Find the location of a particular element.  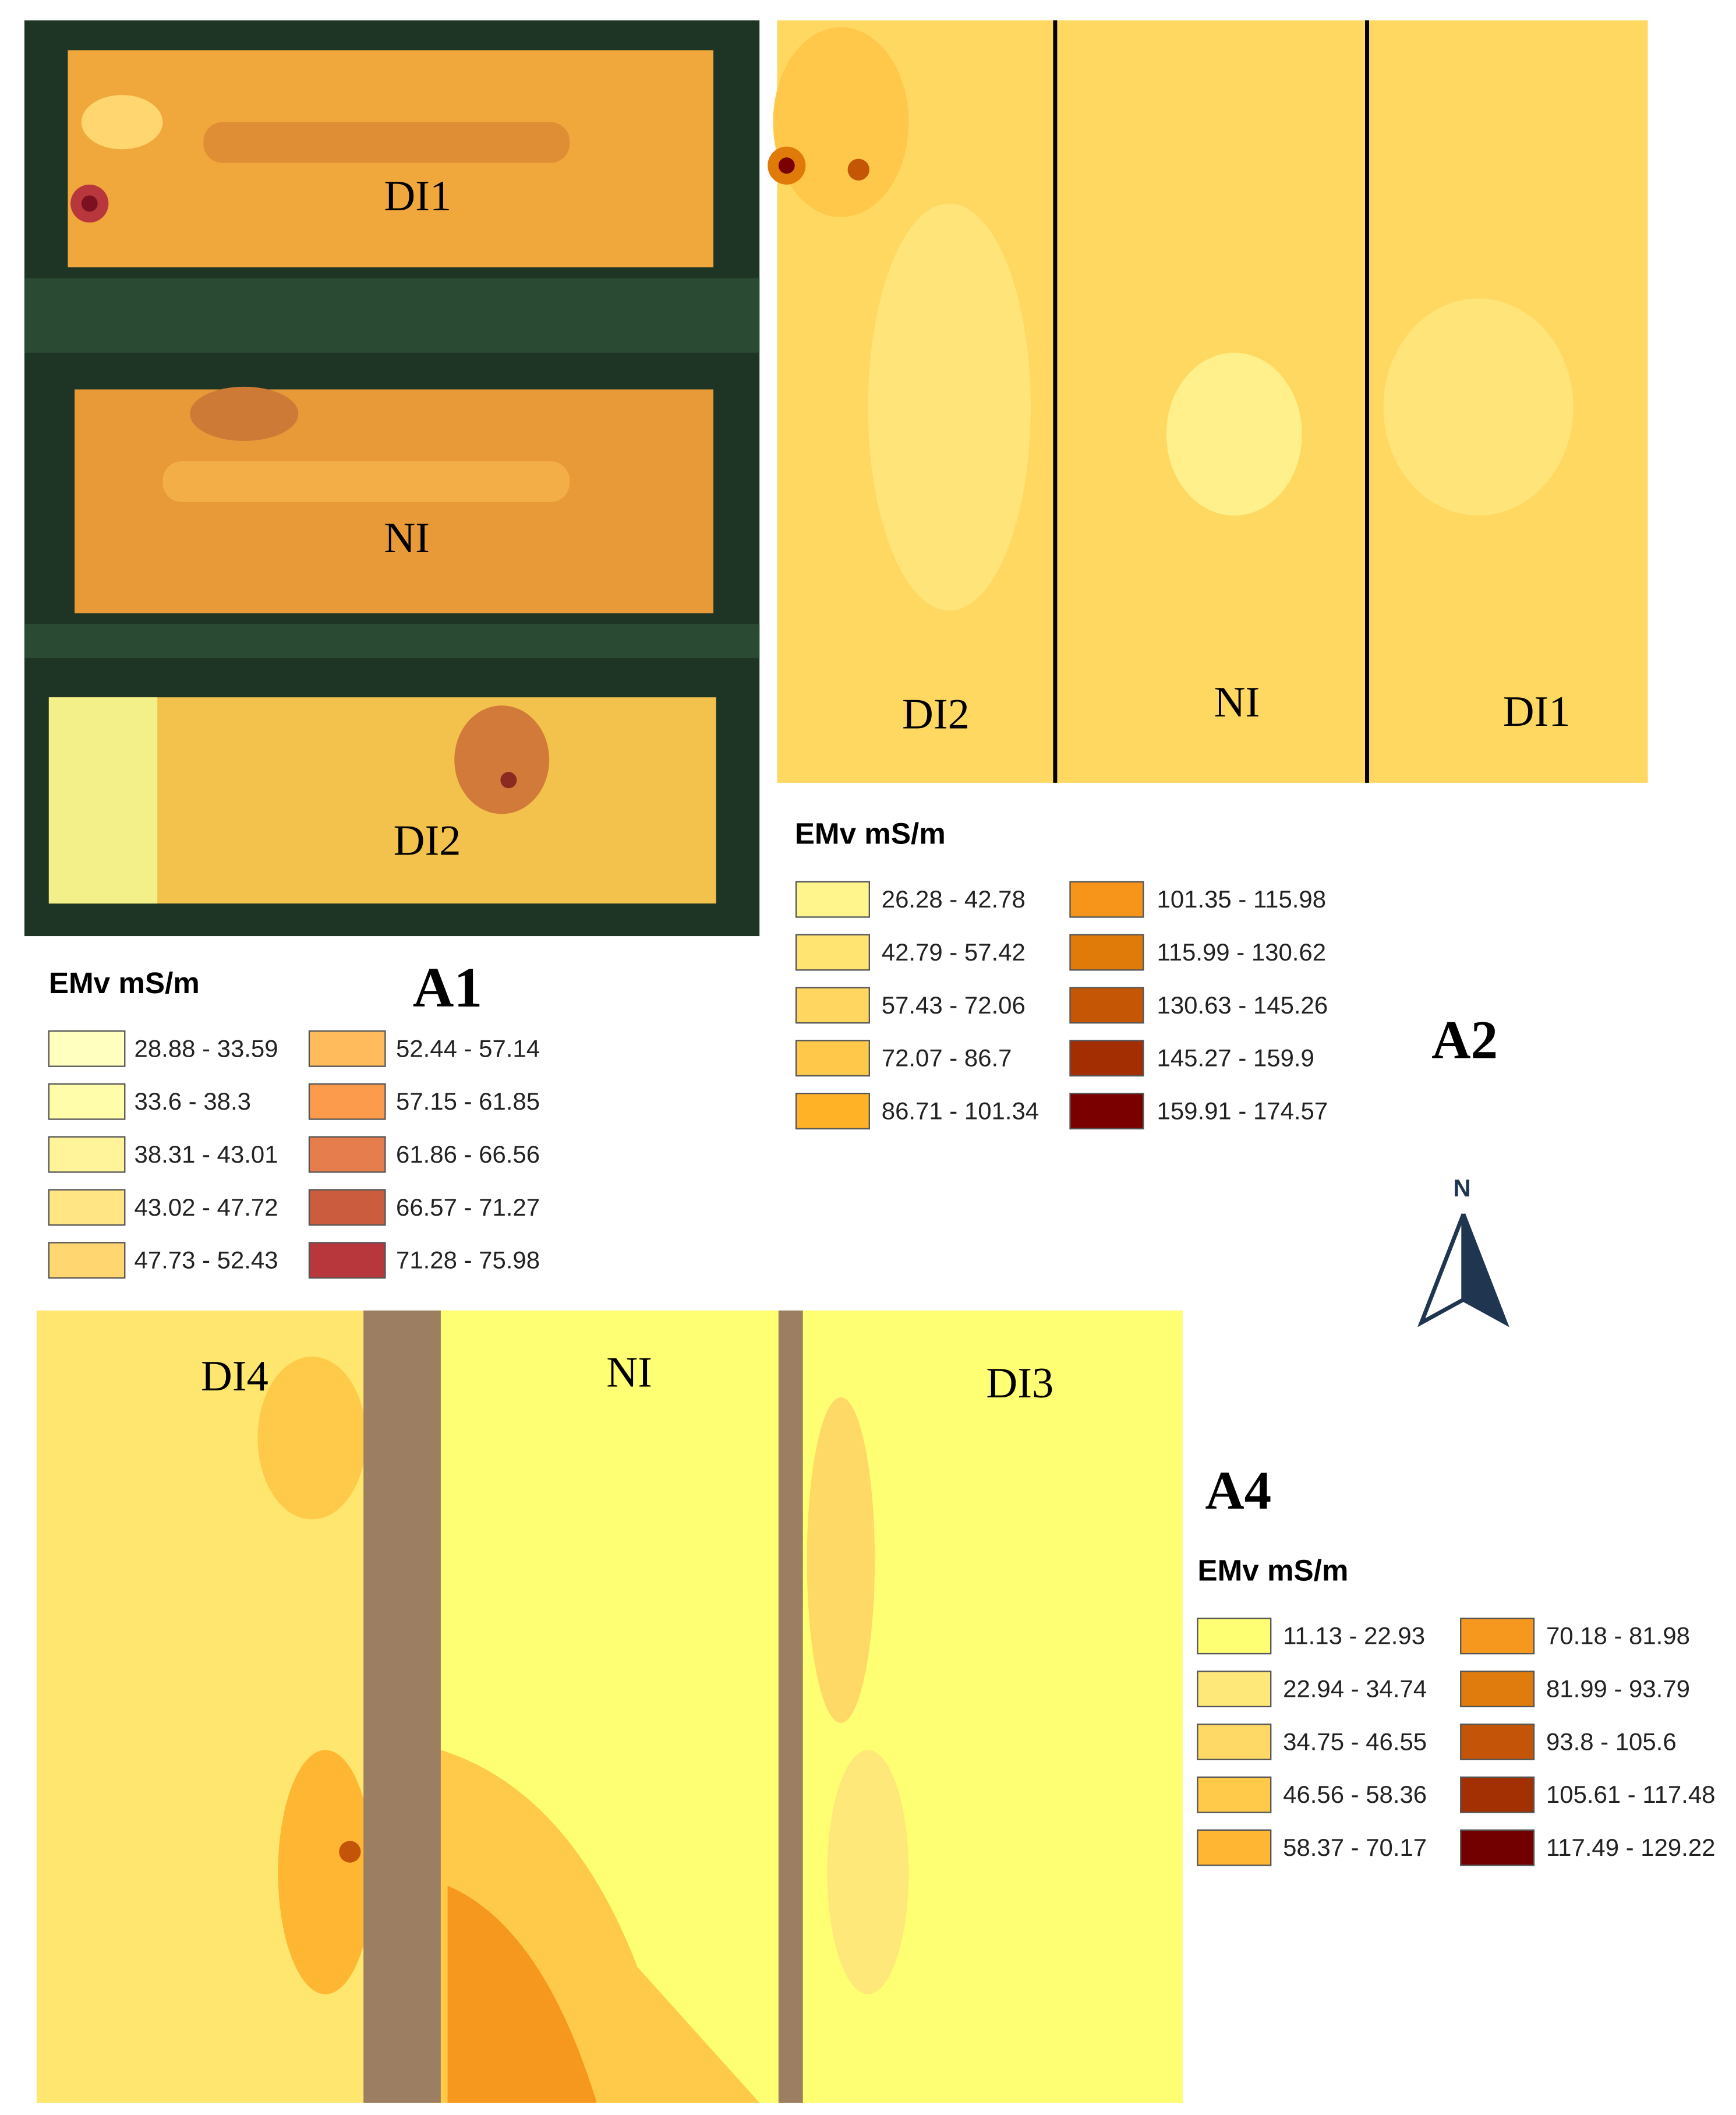

legend-range: 46.56 - 58.36 is located at coordinates (1355, 1794).